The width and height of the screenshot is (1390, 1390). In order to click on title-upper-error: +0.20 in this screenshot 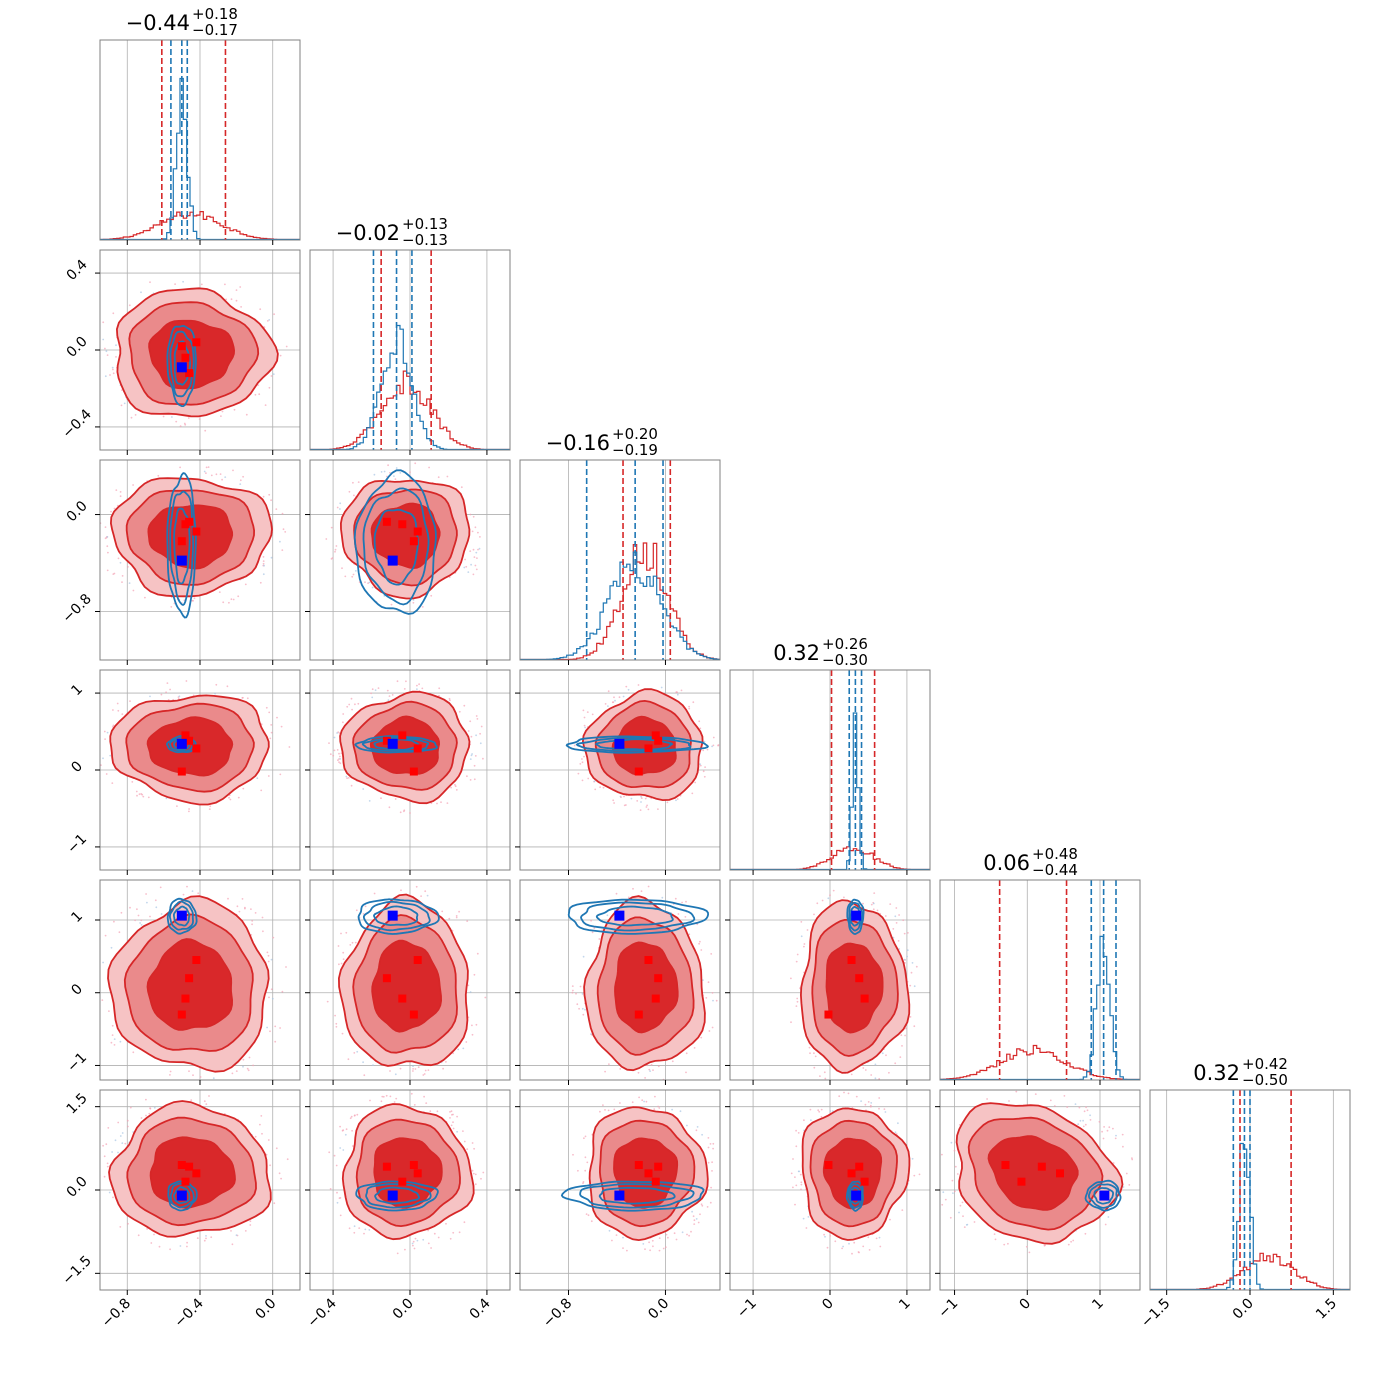, I will do `click(635, 434)`.